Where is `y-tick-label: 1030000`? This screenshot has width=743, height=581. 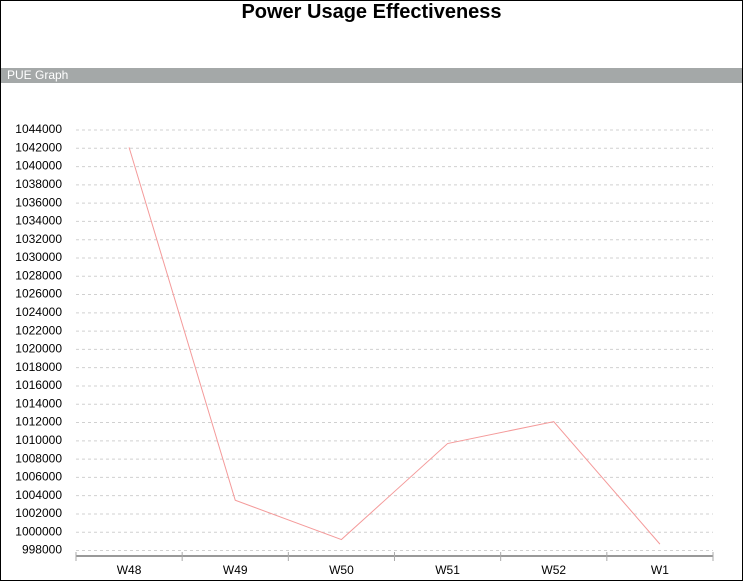
y-tick-label: 1030000 is located at coordinates (38, 257).